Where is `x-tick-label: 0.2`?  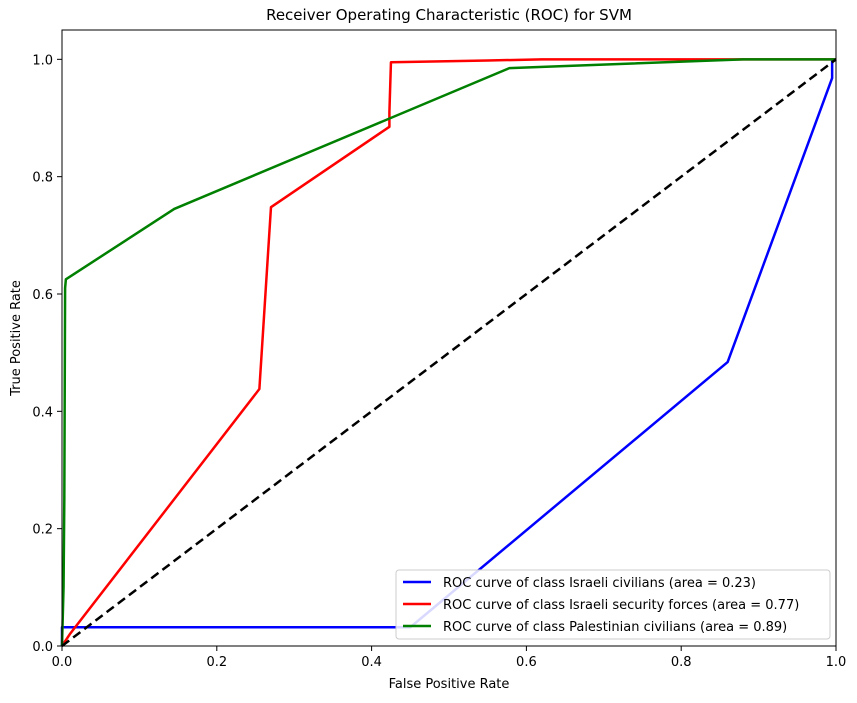
x-tick-label: 0.2 is located at coordinates (216, 662).